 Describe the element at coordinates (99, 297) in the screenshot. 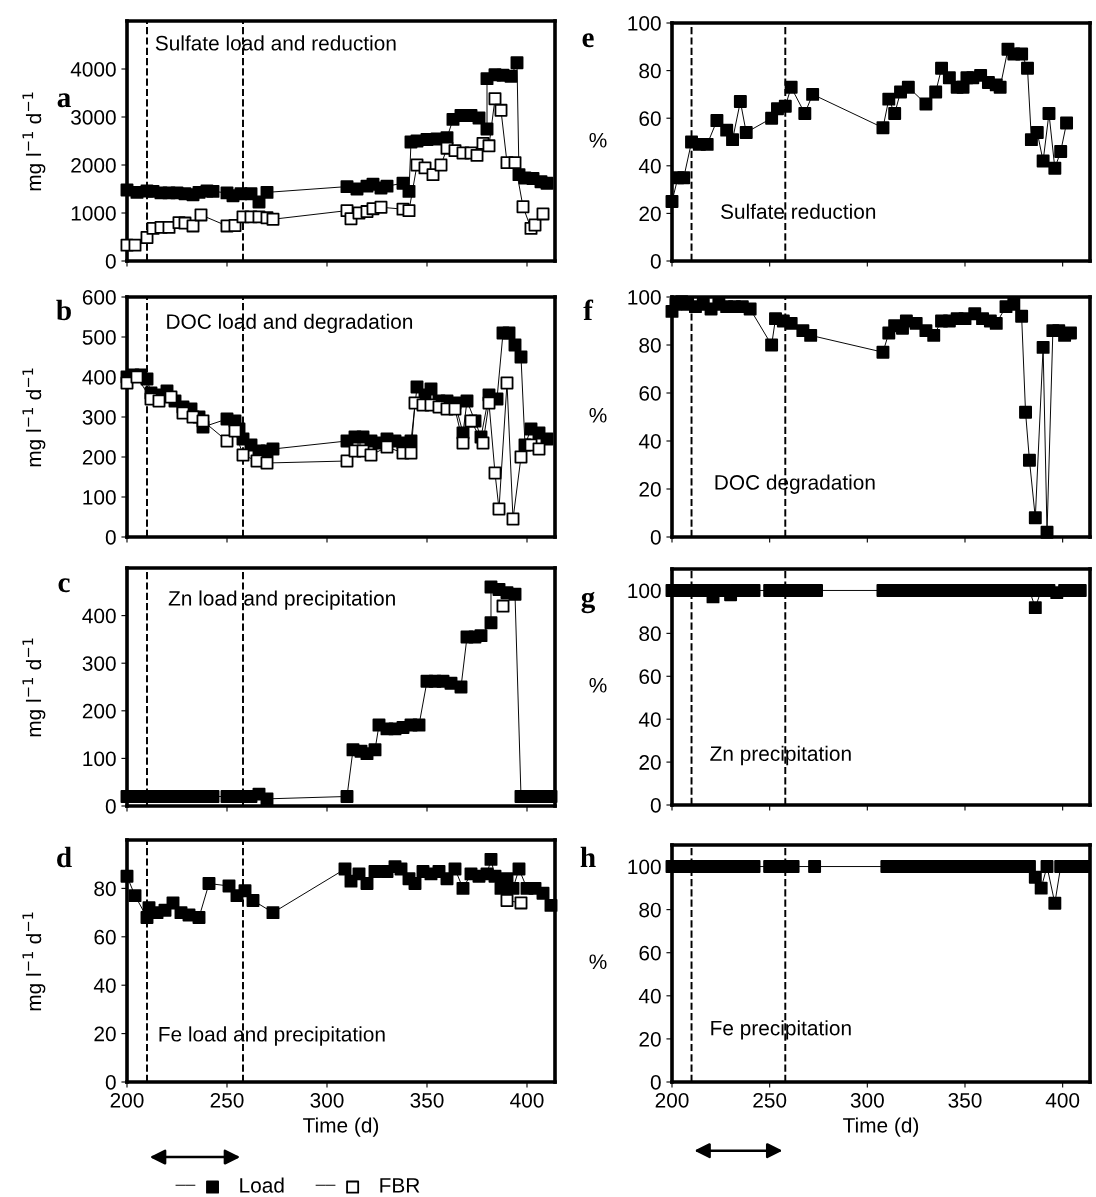

I see `y-tick-label: 600` at that location.